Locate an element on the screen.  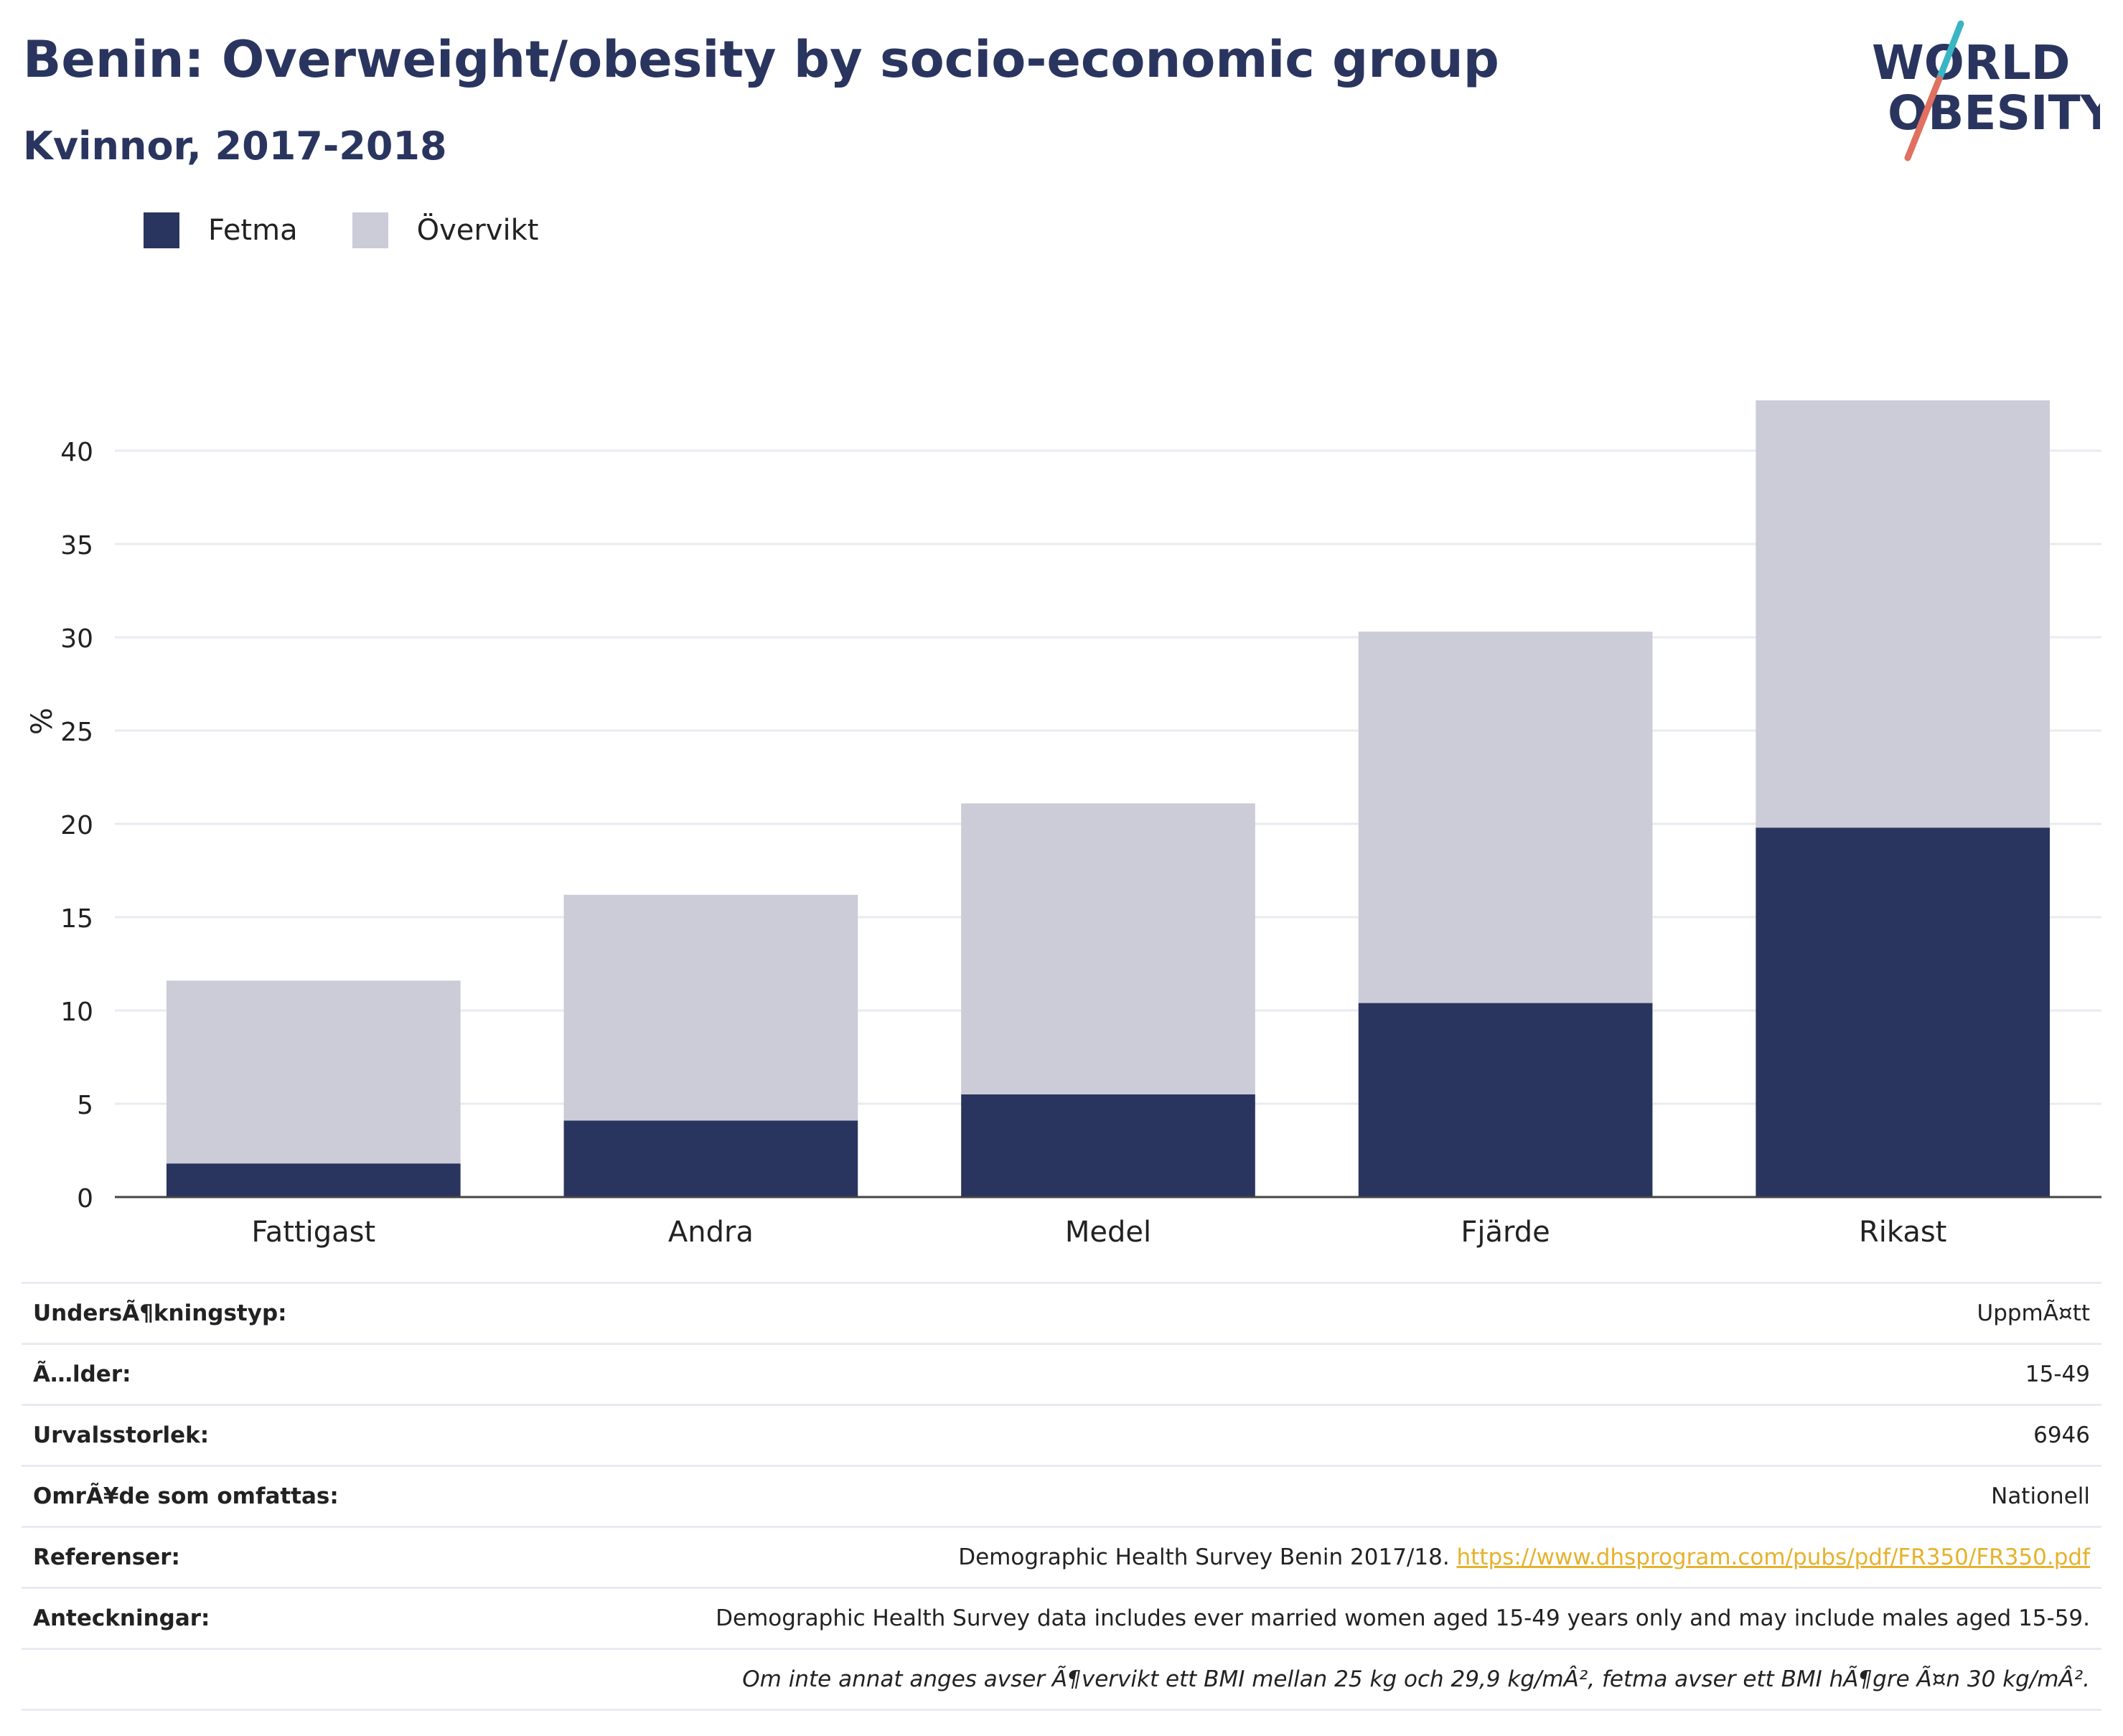
legend-label-overvikt: Övervikt is located at coordinates (477, 230).